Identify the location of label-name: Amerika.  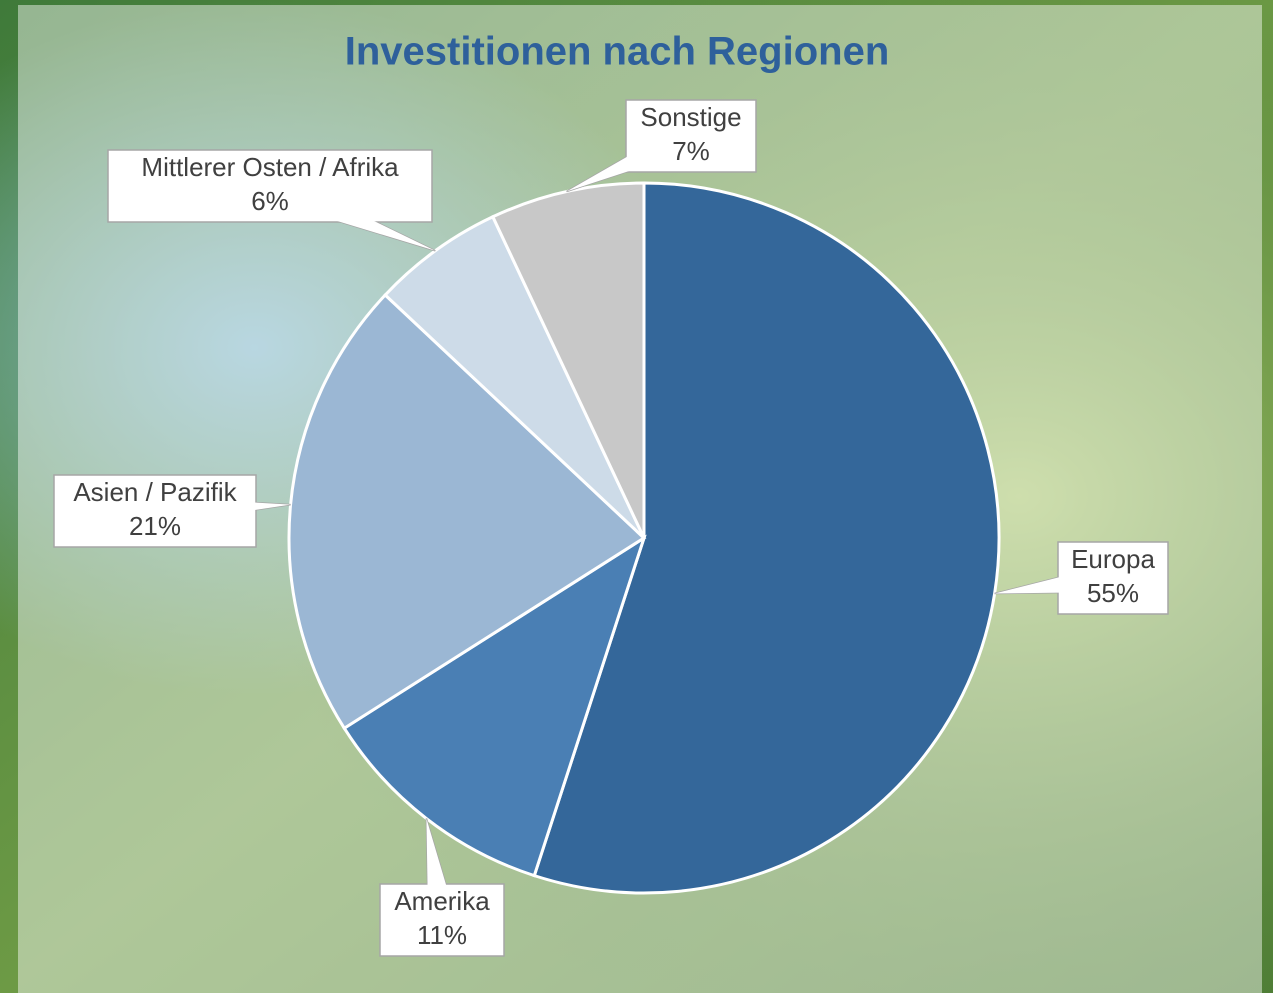
(442, 901).